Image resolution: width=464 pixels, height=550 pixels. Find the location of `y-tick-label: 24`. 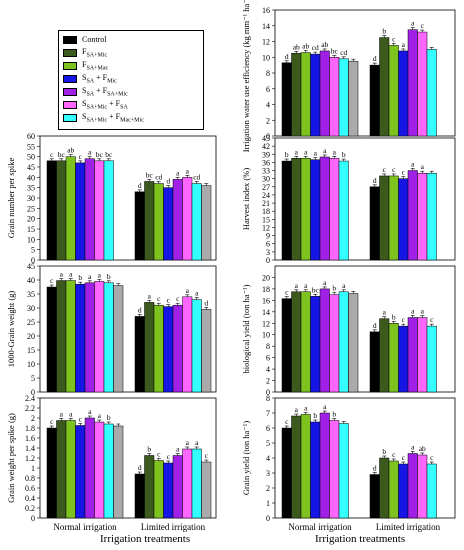

y-tick-label: 24 is located at coordinates (266, 195).